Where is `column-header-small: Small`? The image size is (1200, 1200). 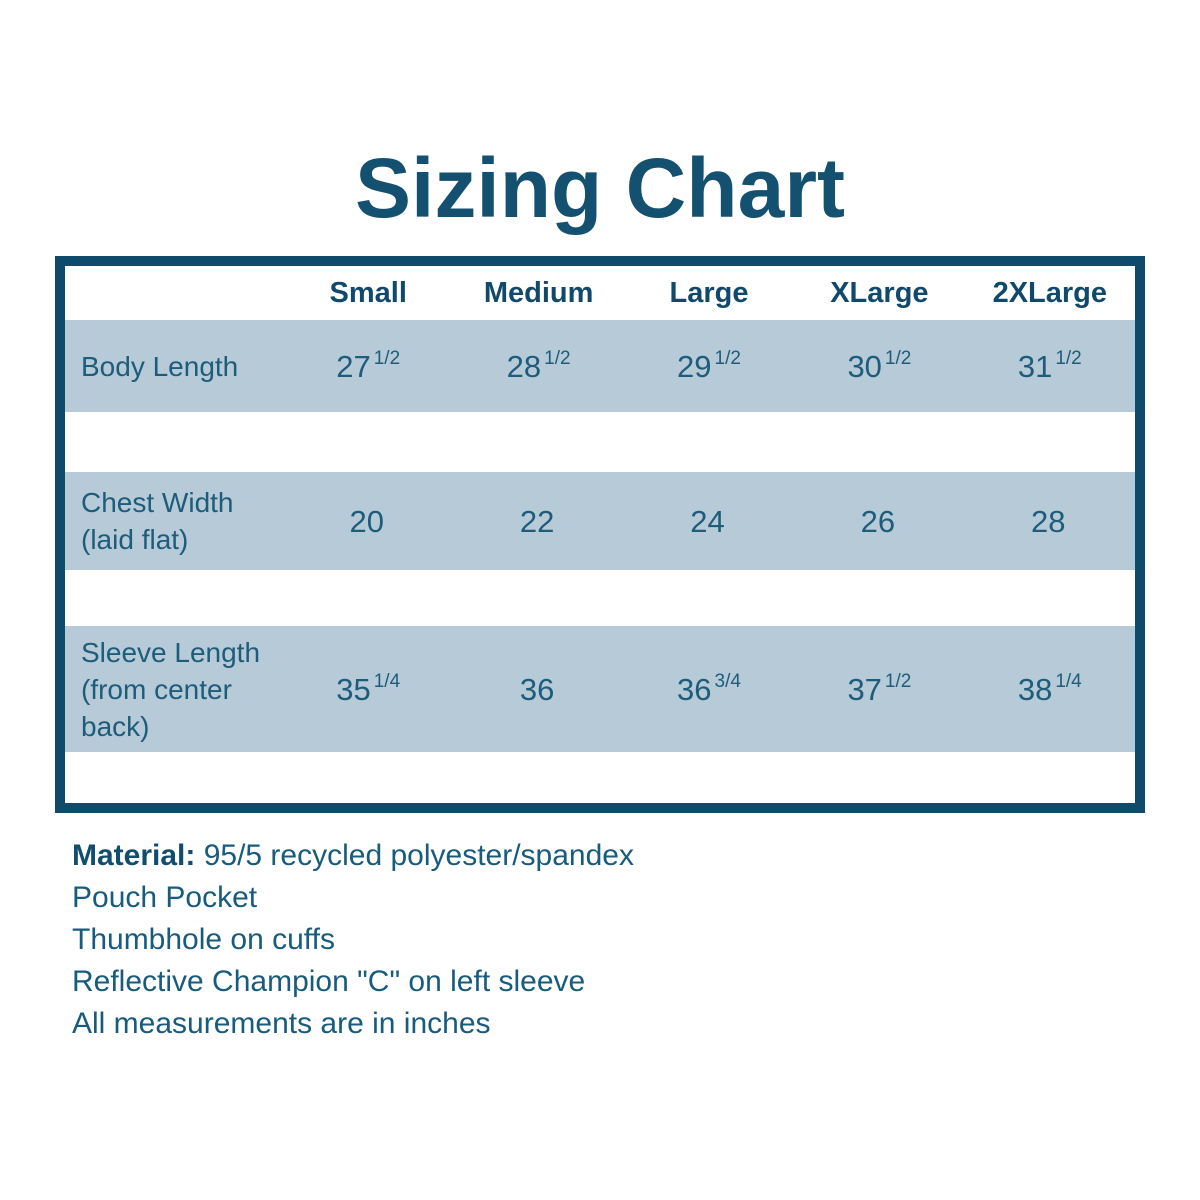
column-header-small: Small is located at coordinates (368, 292).